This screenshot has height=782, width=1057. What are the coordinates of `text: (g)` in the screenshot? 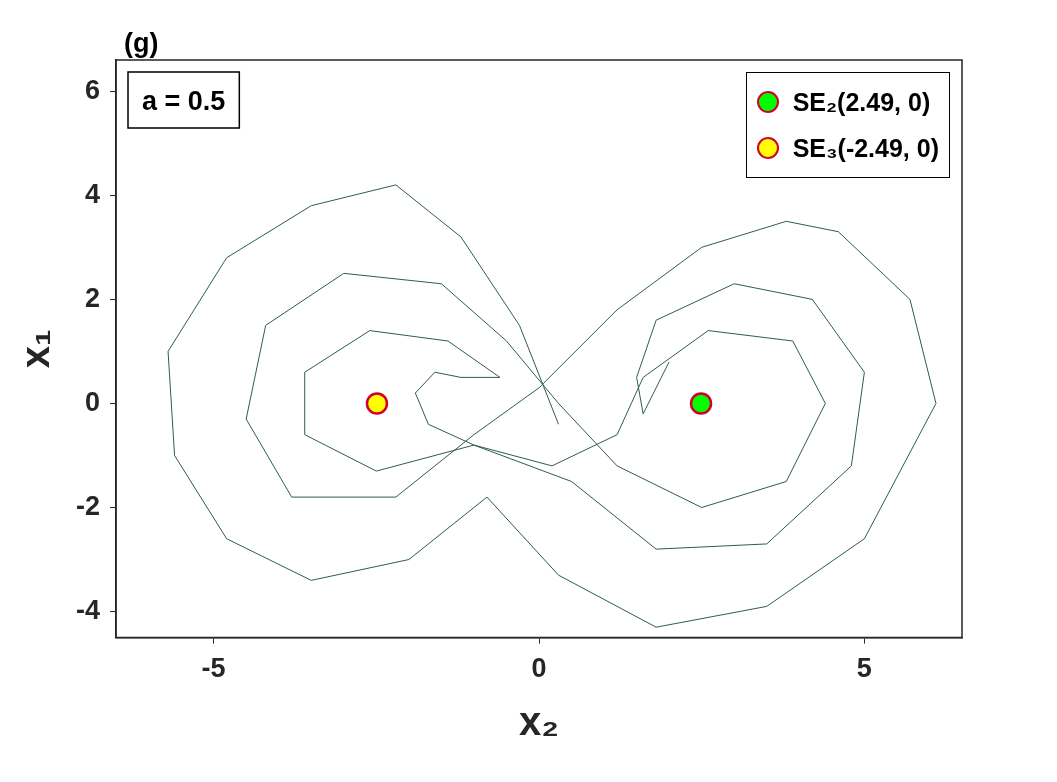 It's located at (141, 43).